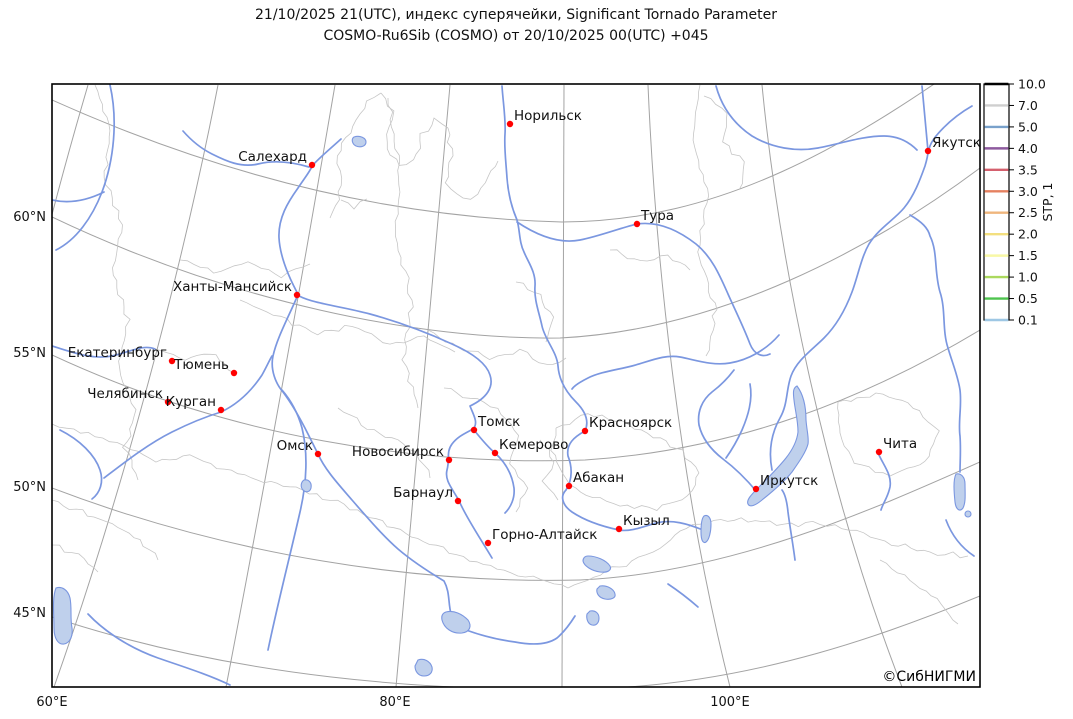 The height and width of the screenshot is (719, 1073). Describe the element at coordinates (544, 535) in the screenshot. I see `city-label: Горно-Алтайск` at that location.